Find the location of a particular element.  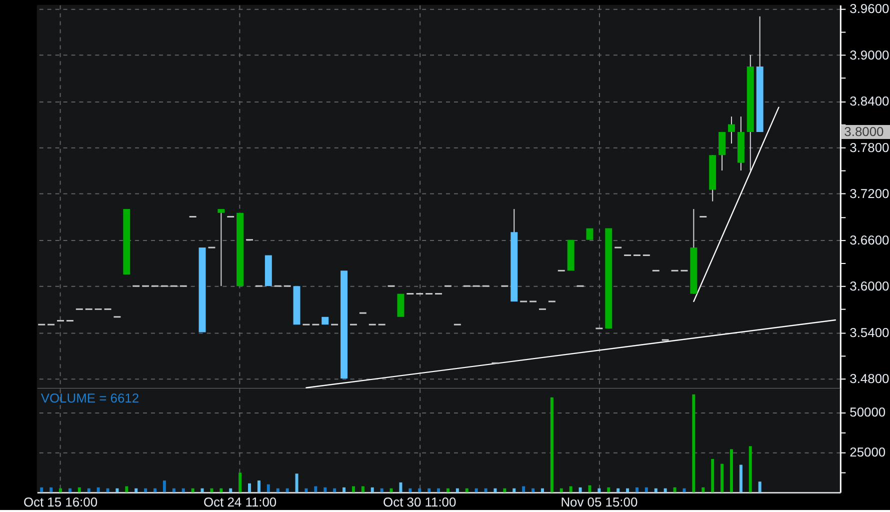

y-tick-label: 3.9000 is located at coordinates (870, 54).